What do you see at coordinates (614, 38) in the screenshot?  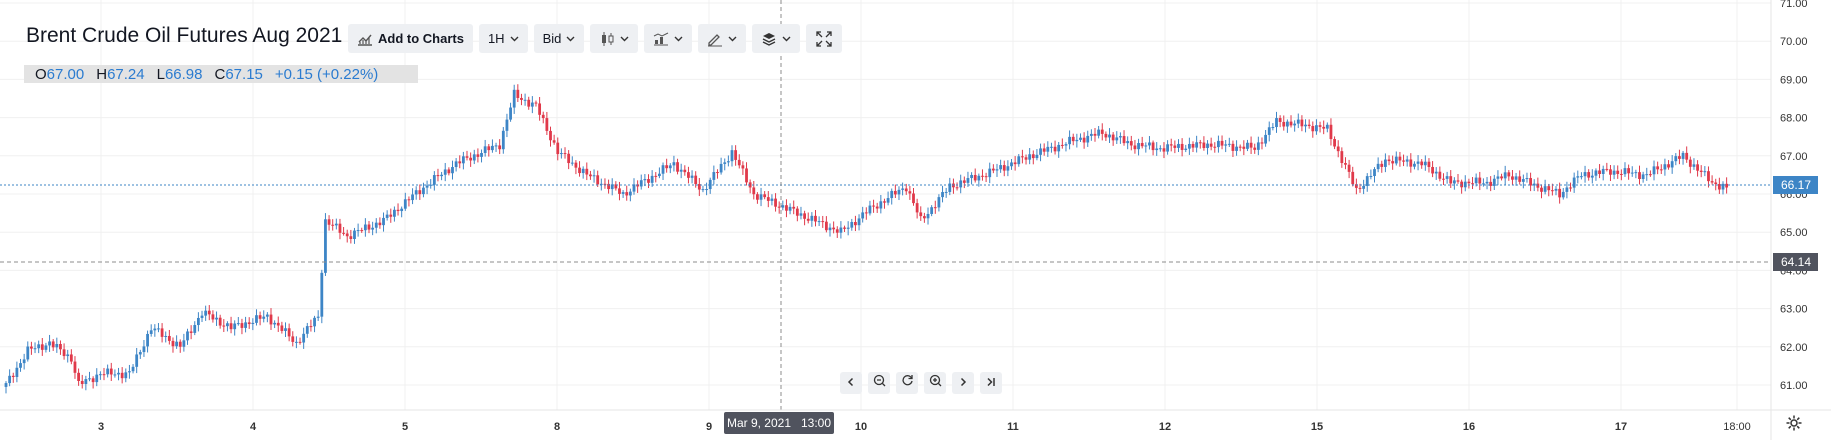 I see `chart-type-dropdown` at bounding box center [614, 38].